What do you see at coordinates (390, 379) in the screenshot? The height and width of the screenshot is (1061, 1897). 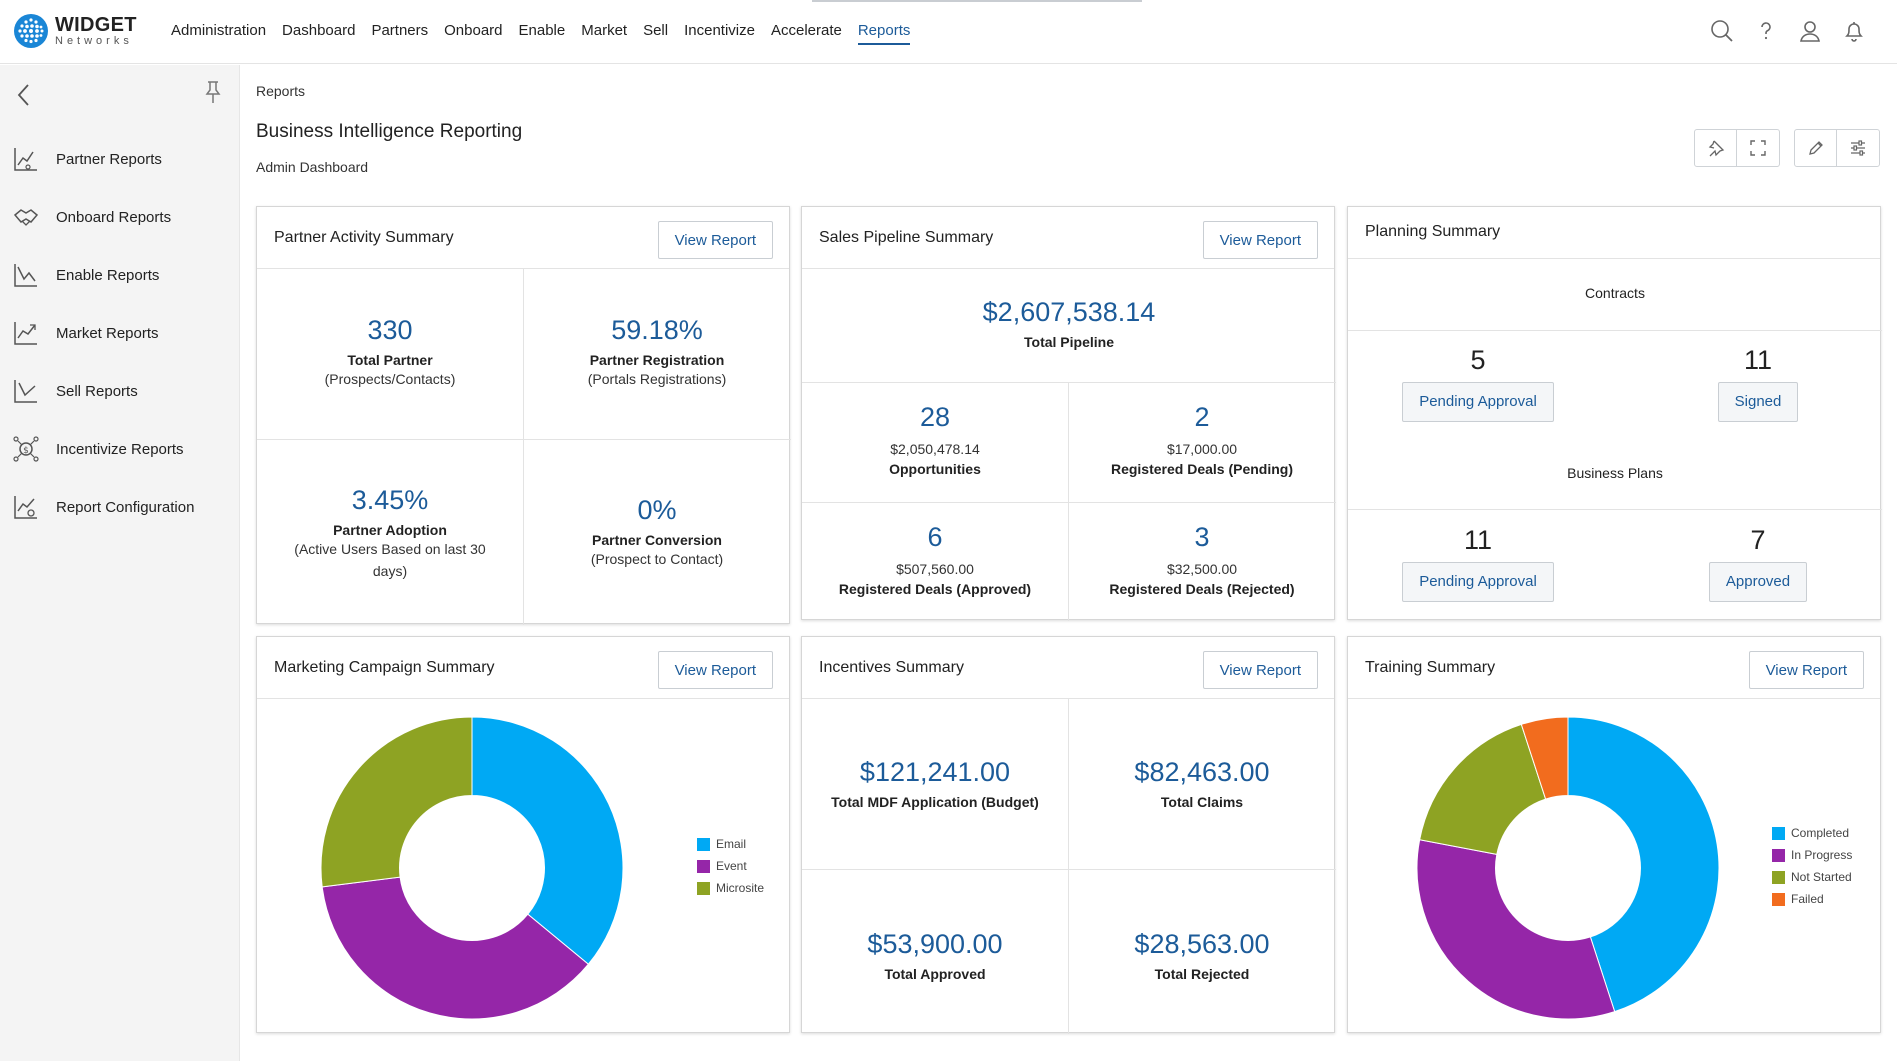 I see `stat-sub: (Prospects/Contacts)` at bounding box center [390, 379].